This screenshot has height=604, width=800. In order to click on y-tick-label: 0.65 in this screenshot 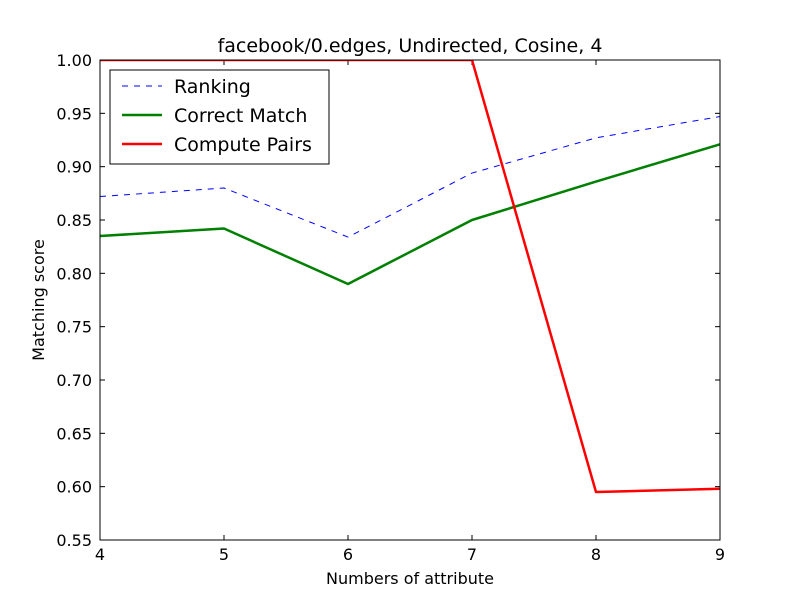, I will do `click(74, 433)`.